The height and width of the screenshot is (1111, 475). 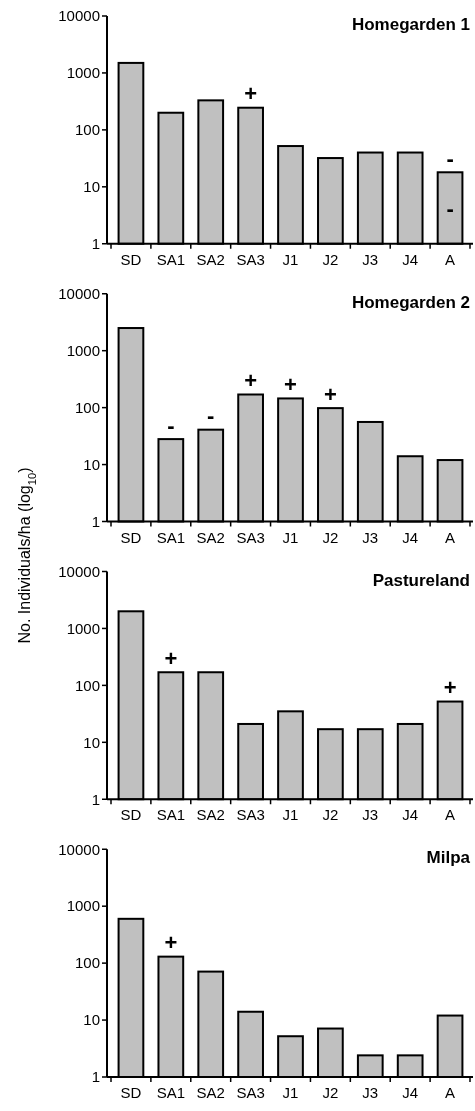 What do you see at coordinates (448, 858) in the screenshot?
I see `chart-title: Milpa` at bounding box center [448, 858].